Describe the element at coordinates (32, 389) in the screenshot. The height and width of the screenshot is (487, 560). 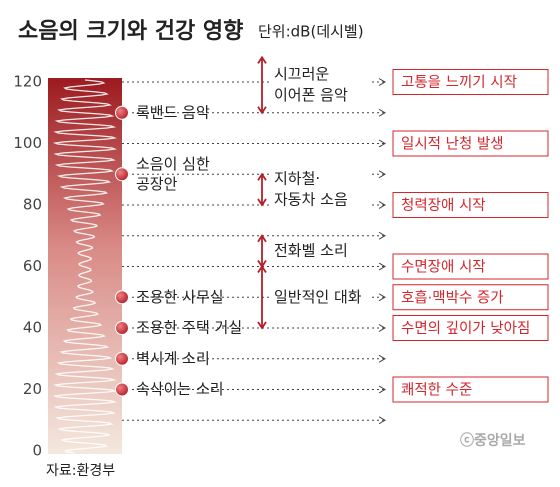
I see `y-tick-label: 20` at that location.